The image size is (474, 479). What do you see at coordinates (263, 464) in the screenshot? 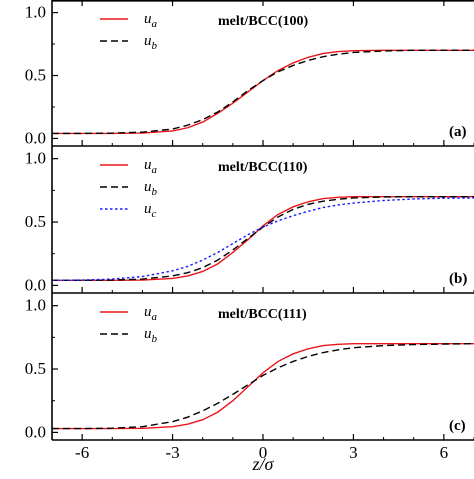
I see `x-axis-label: z/σ` at bounding box center [263, 464].